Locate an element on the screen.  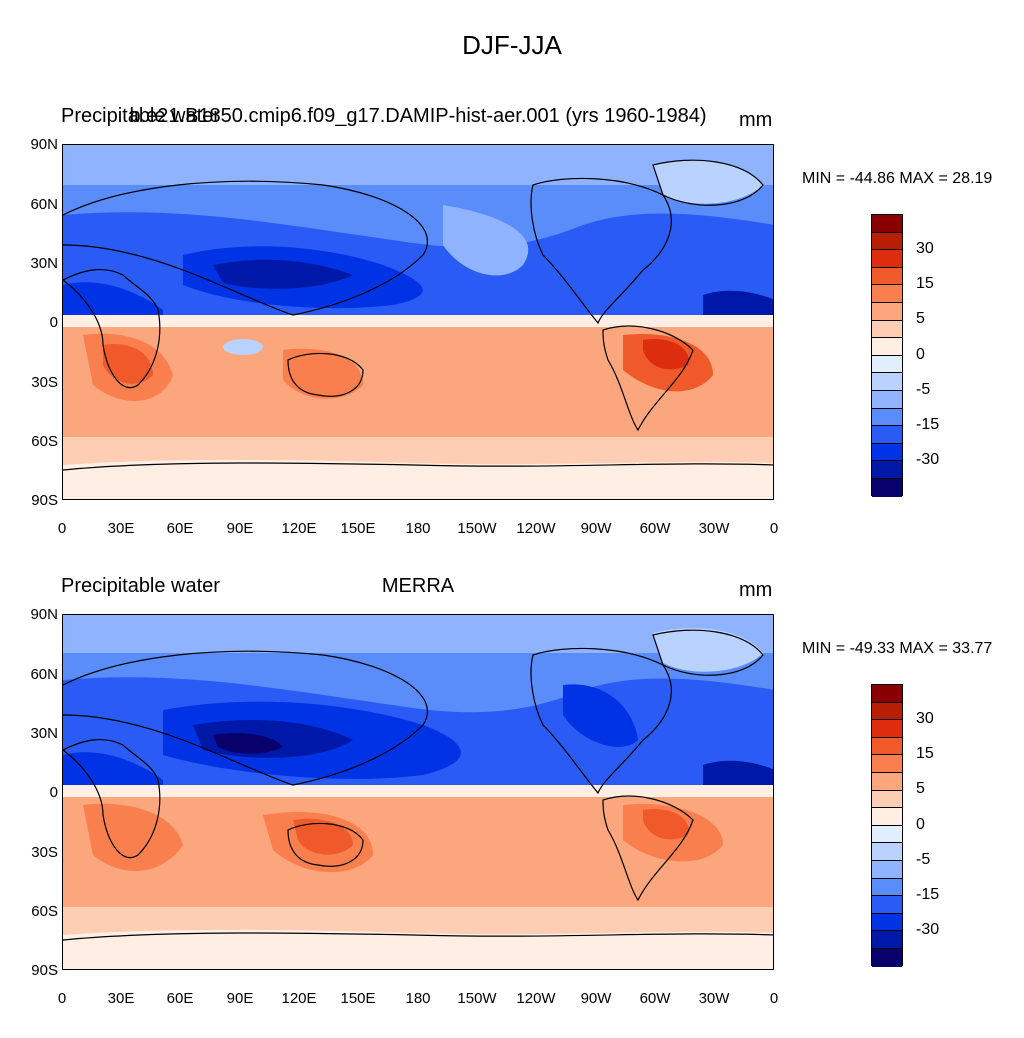
lat-label: 0 is located at coordinates (53, 322).